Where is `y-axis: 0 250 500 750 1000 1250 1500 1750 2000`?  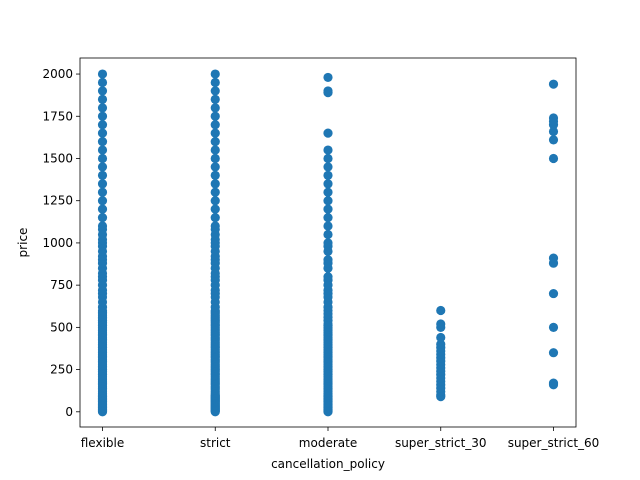
y-axis: 0 250 500 750 1000 1250 1500 1750 2000 is located at coordinates (61, 243).